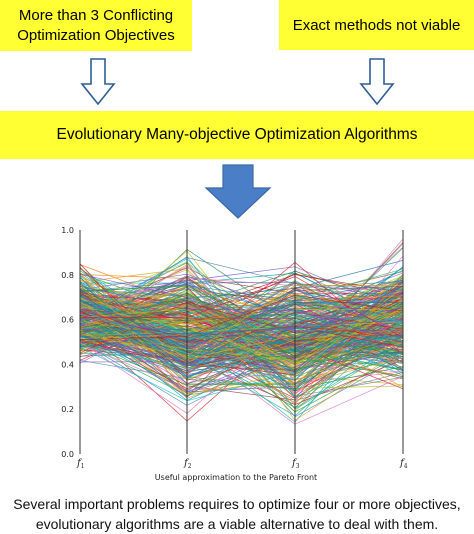  I want to click on exact-methods-box: Exact methods not viable, so click(376, 25).